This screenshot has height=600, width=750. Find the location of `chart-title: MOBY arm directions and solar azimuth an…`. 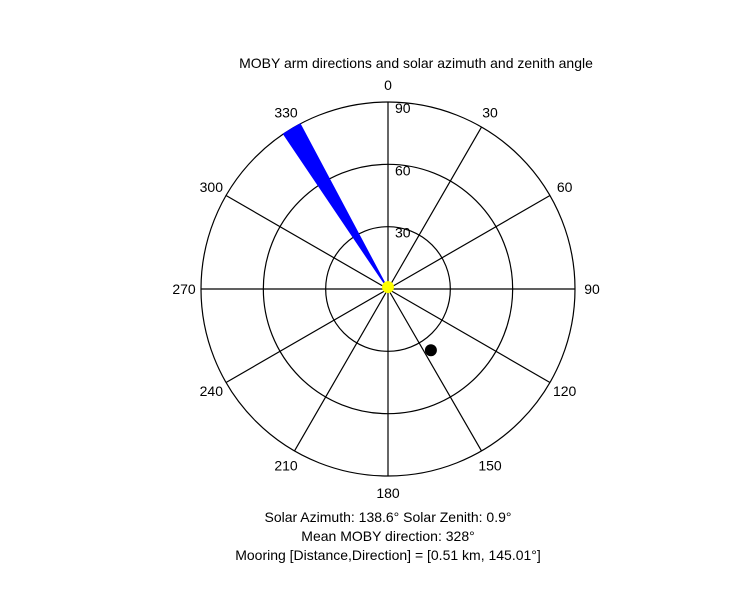

chart-title: MOBY arm directions and solar azimuth an… is located at coordinates (416, 63).